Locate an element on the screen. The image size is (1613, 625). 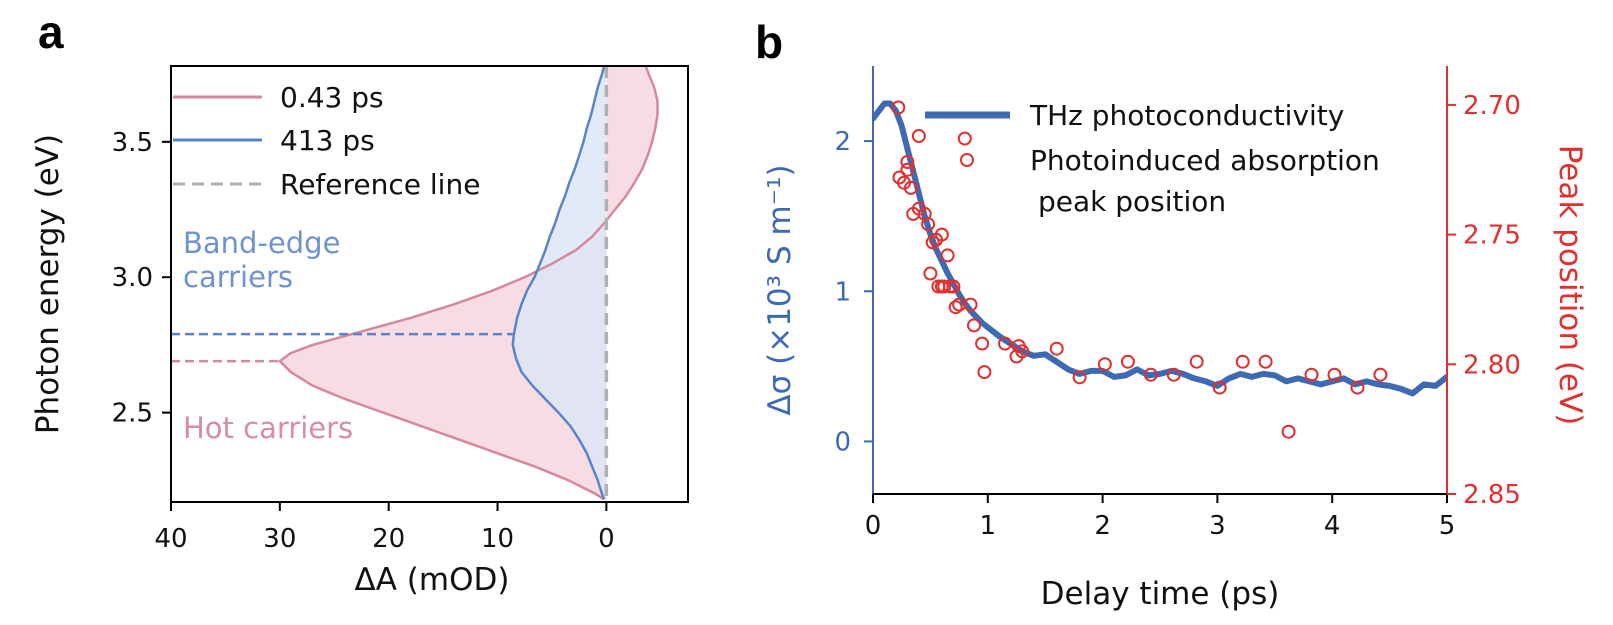
panel-a-y-axis: 2.5 3.0 3.5 is located at coordinates (141, 278).